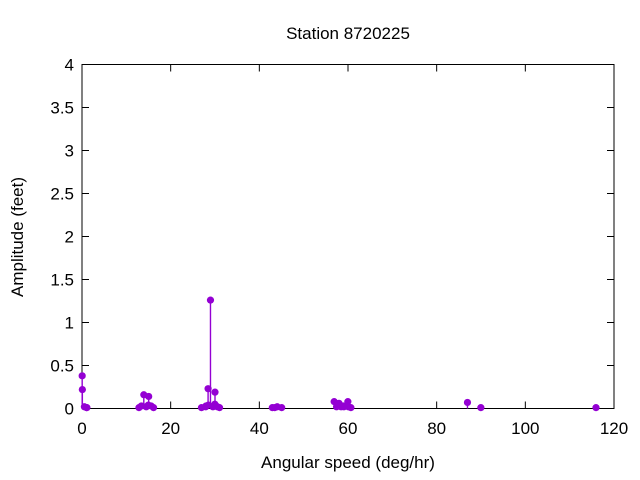  What do you see at coordinates (69, 151) in the screenshot?
I see `y-tick-label: 3` at bounding box center [69, 151].